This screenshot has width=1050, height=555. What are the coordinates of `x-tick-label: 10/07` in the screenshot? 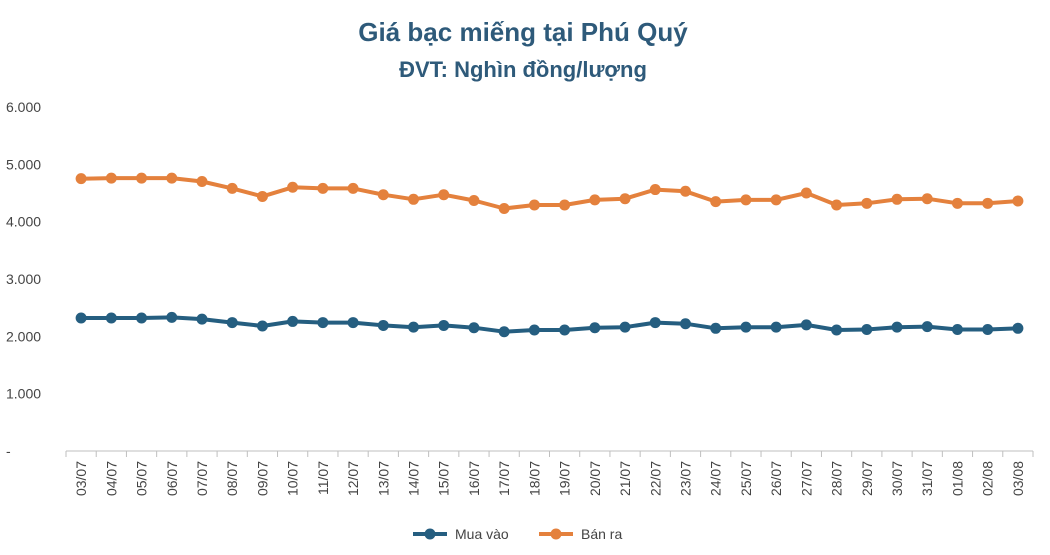 It's located at (293, 478).